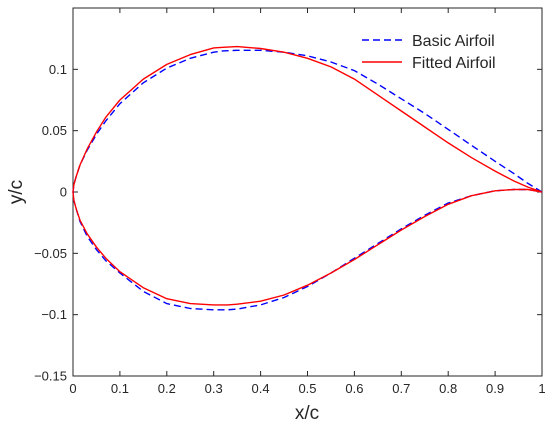 This screenshot has width=550, height=428. I want to click on y-tick-label: −0.05, so click(50, 253).